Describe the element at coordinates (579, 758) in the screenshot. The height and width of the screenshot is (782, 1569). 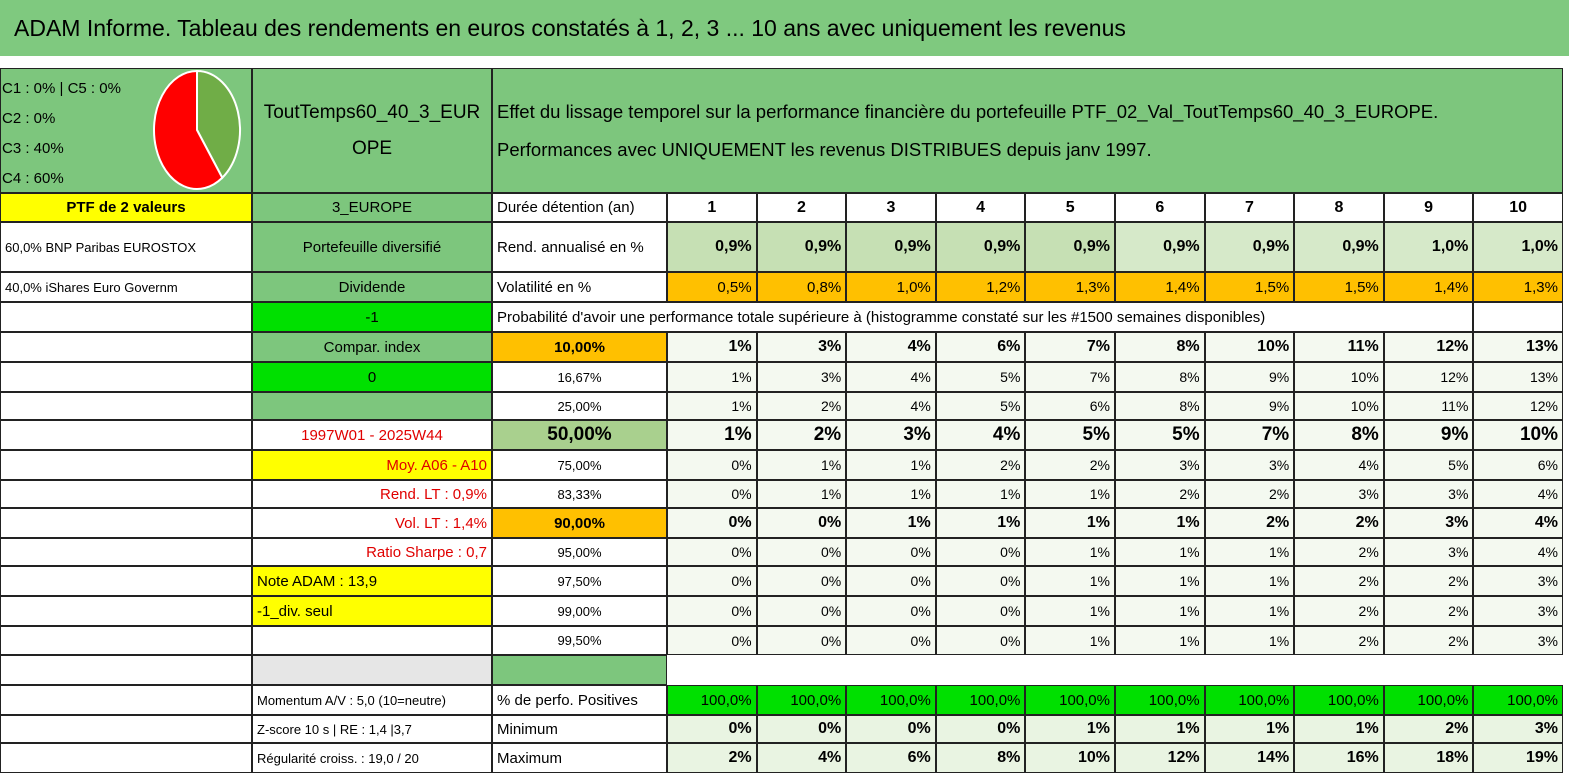
I see `row-label-c: Maximum` at that location.